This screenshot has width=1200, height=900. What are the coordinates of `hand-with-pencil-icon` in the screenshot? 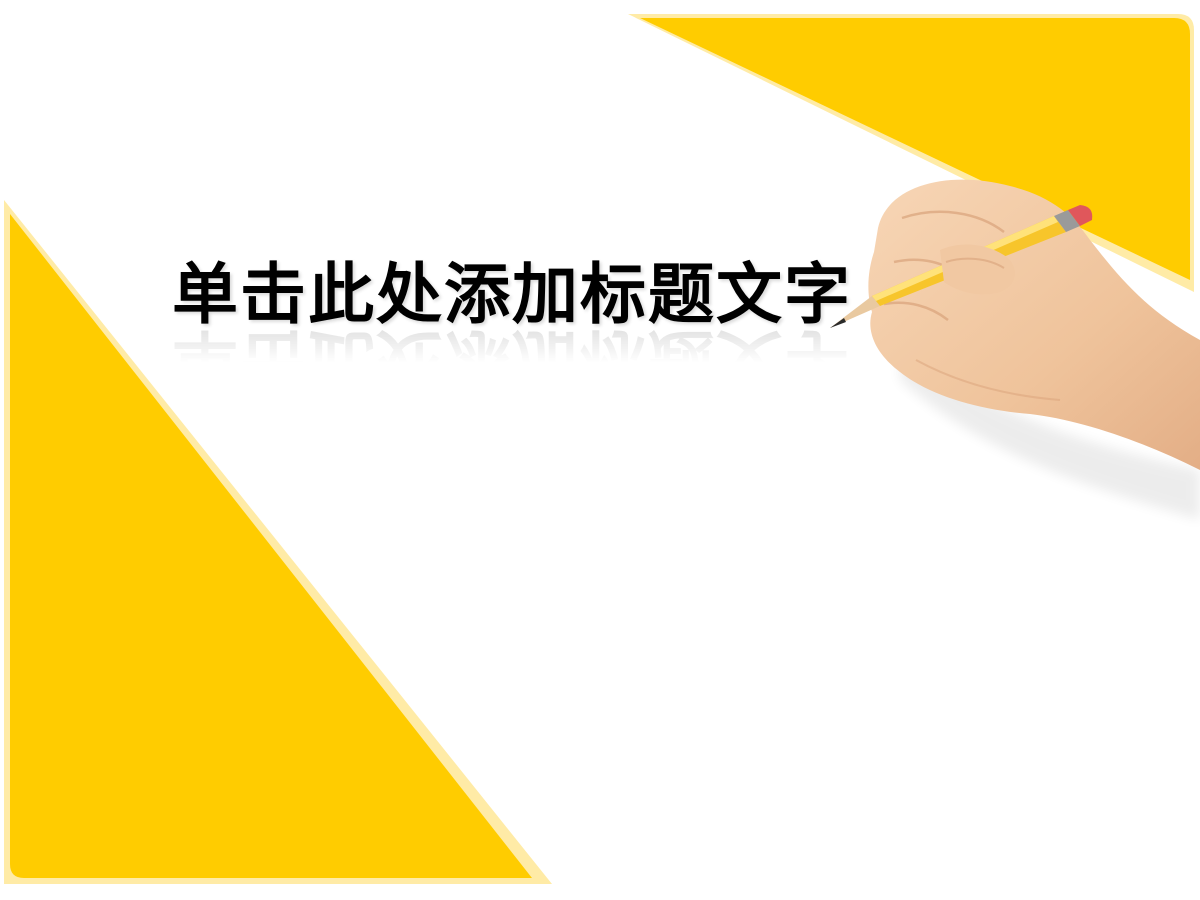 It's located at (1015, 349).